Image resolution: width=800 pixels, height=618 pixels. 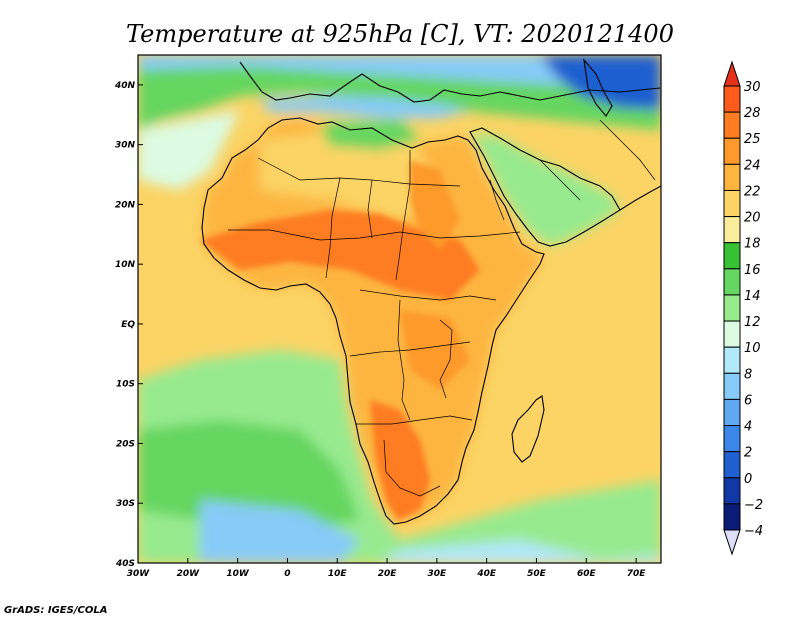 I want to click on y-tick-label: 10S, so click(x=125, y=385).